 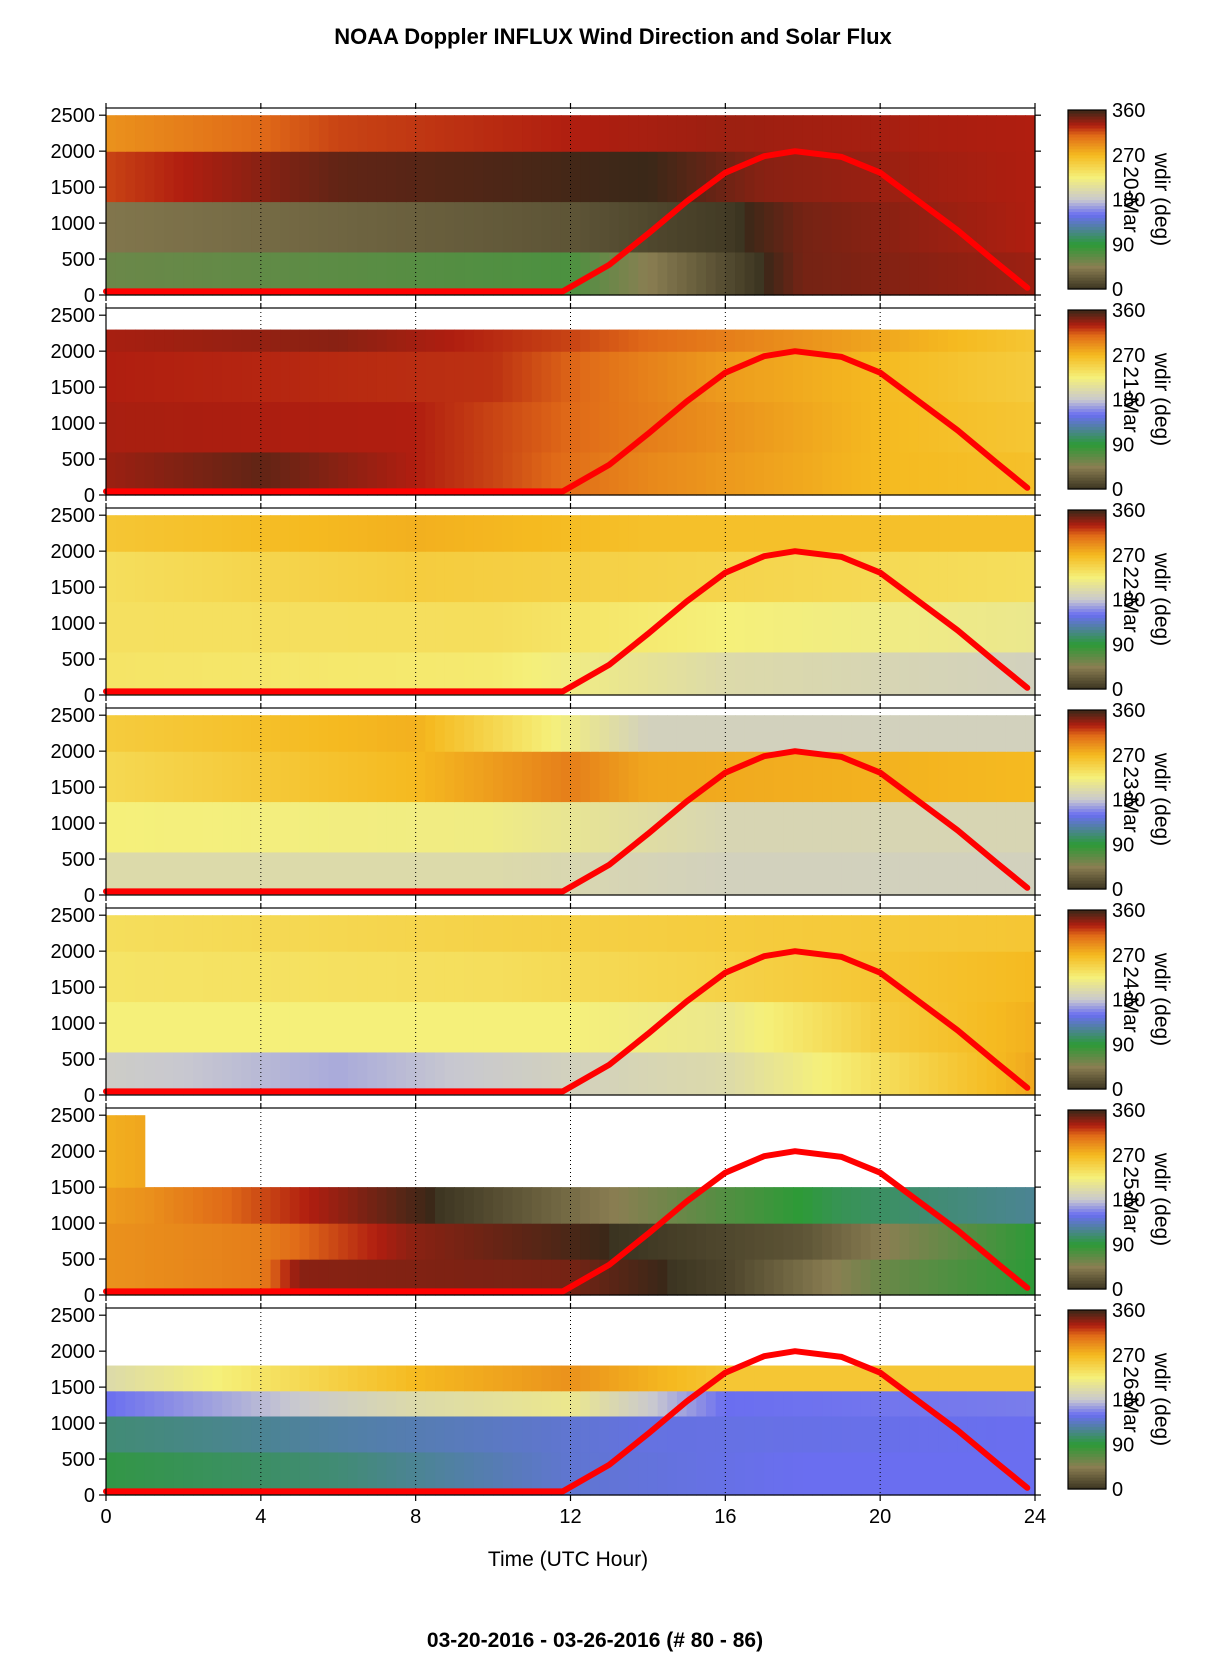 I want to click on y-tick-label: 2000, so click(x=73, y=1152).